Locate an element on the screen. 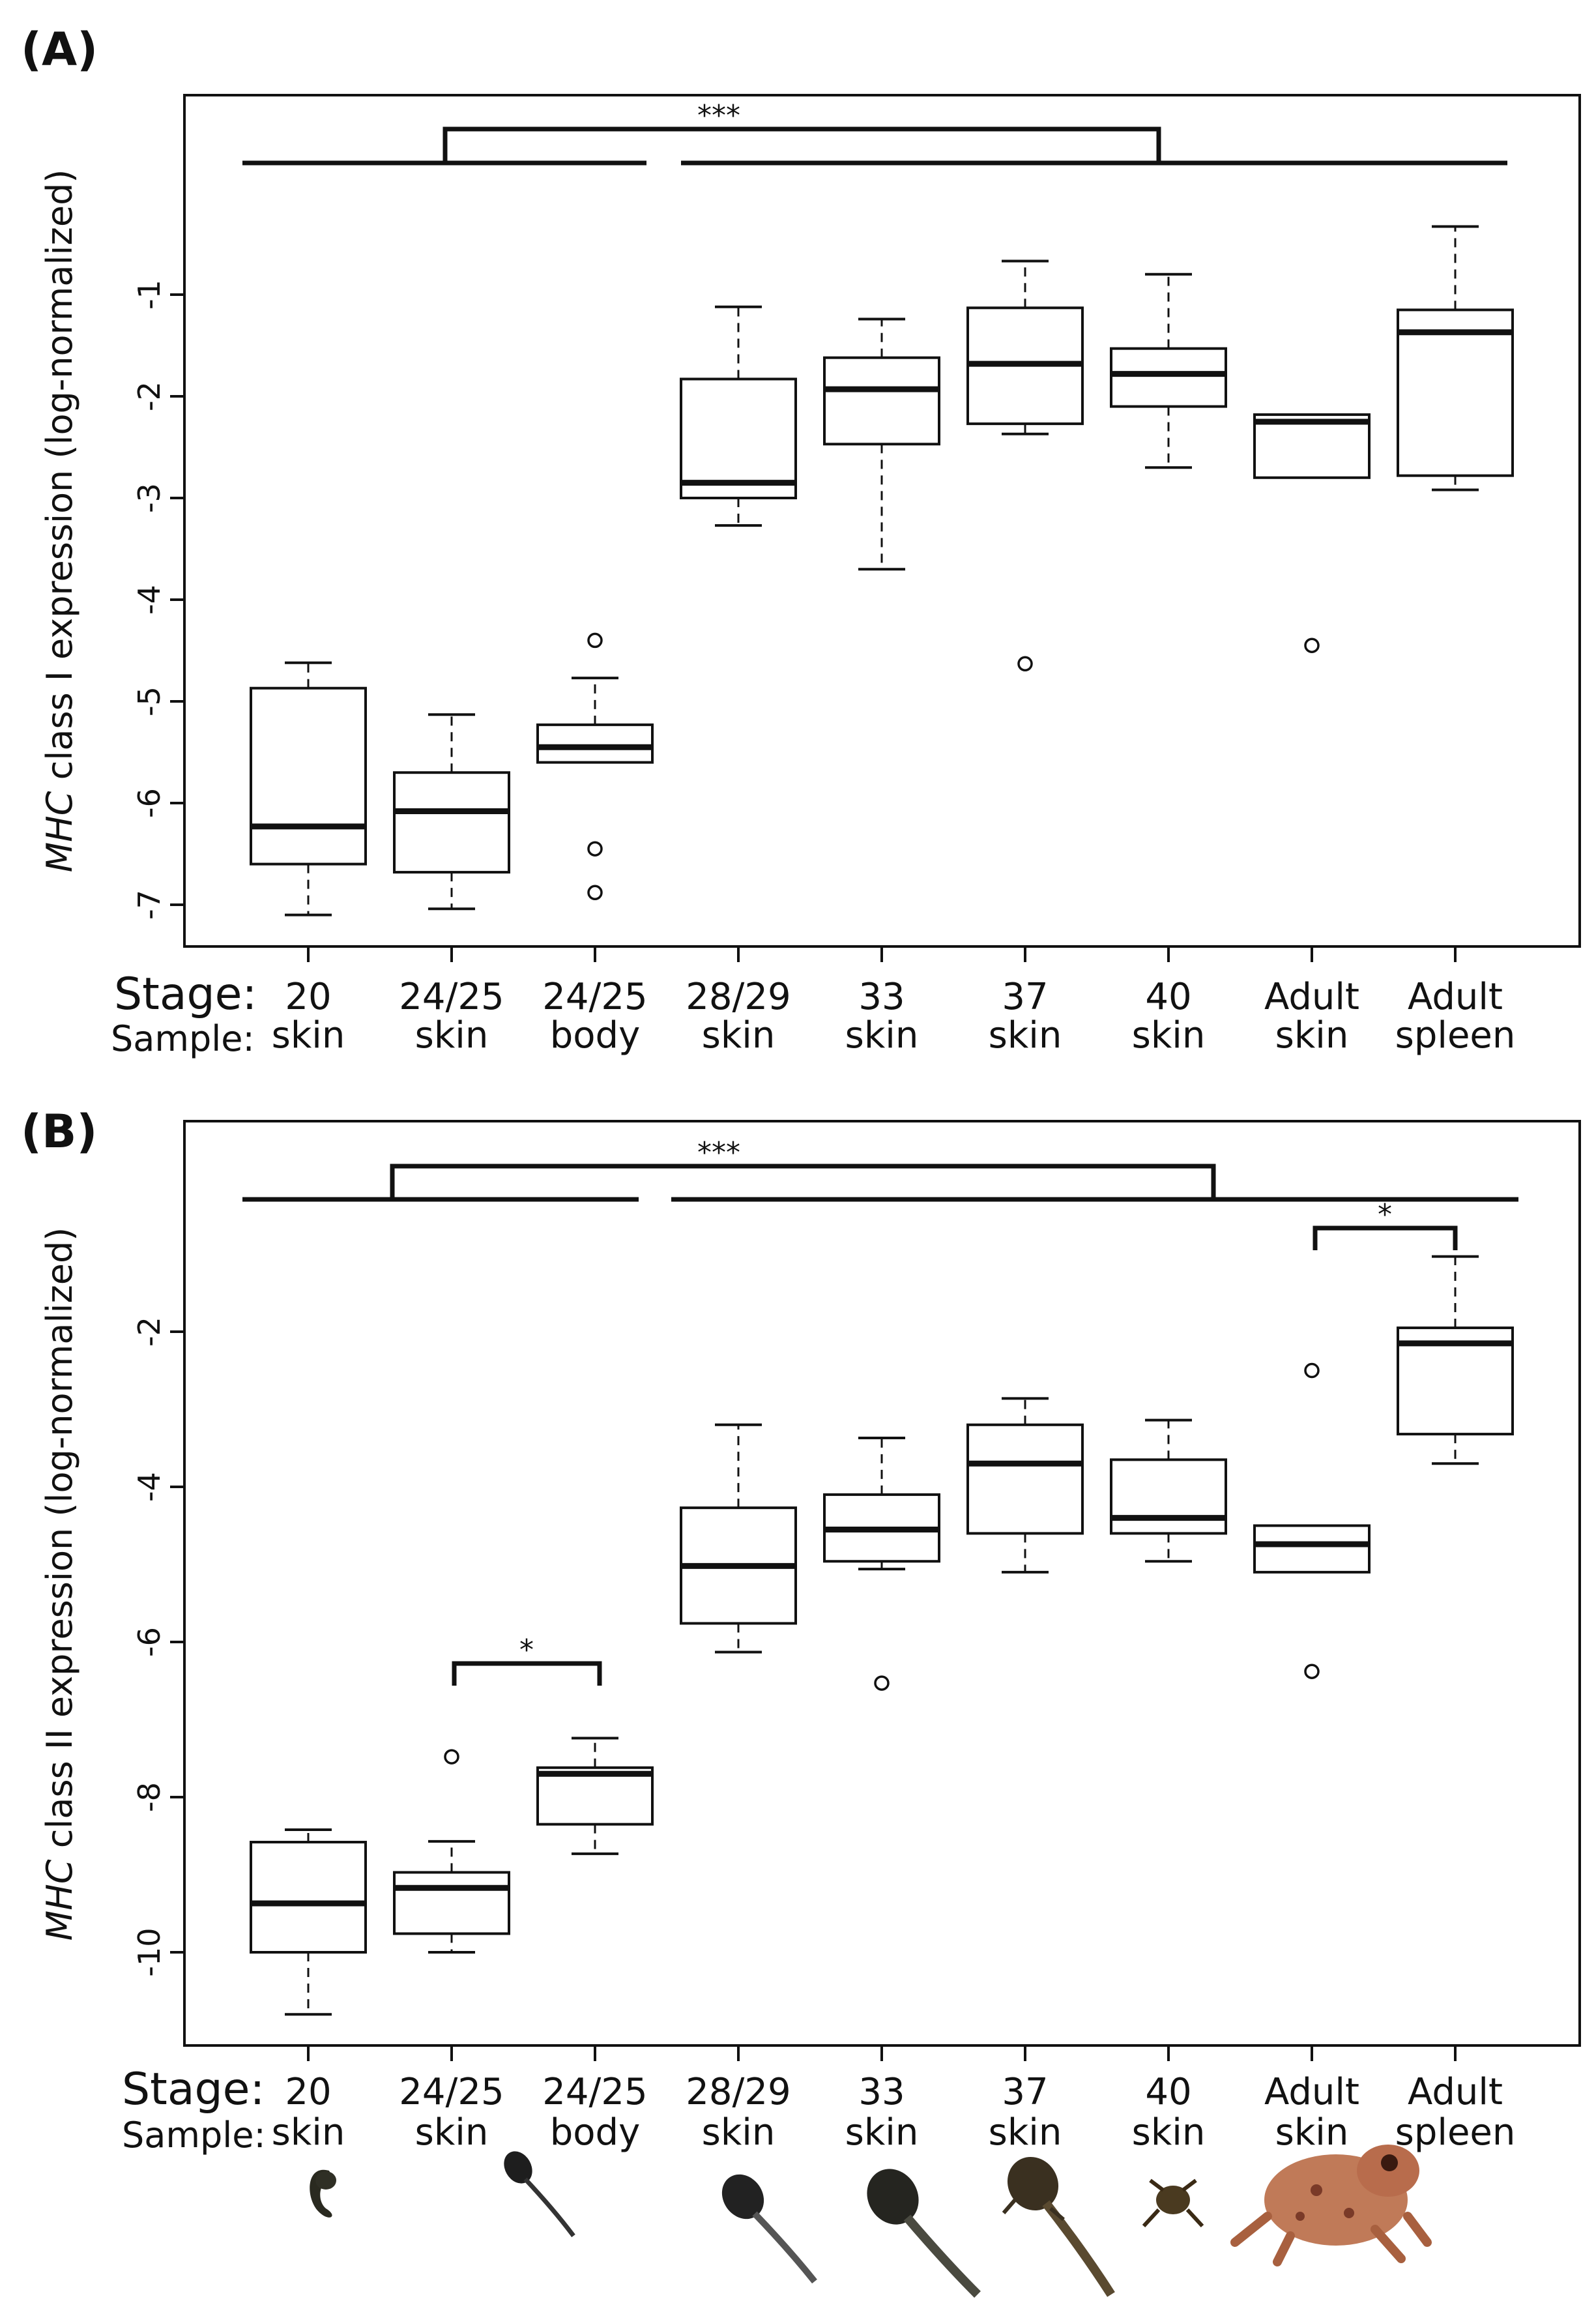 Image resolution: width=1596 pixels, height=2301 pixels. panel-a-y-tick-label: -4 is located at coordinates (149, 600).